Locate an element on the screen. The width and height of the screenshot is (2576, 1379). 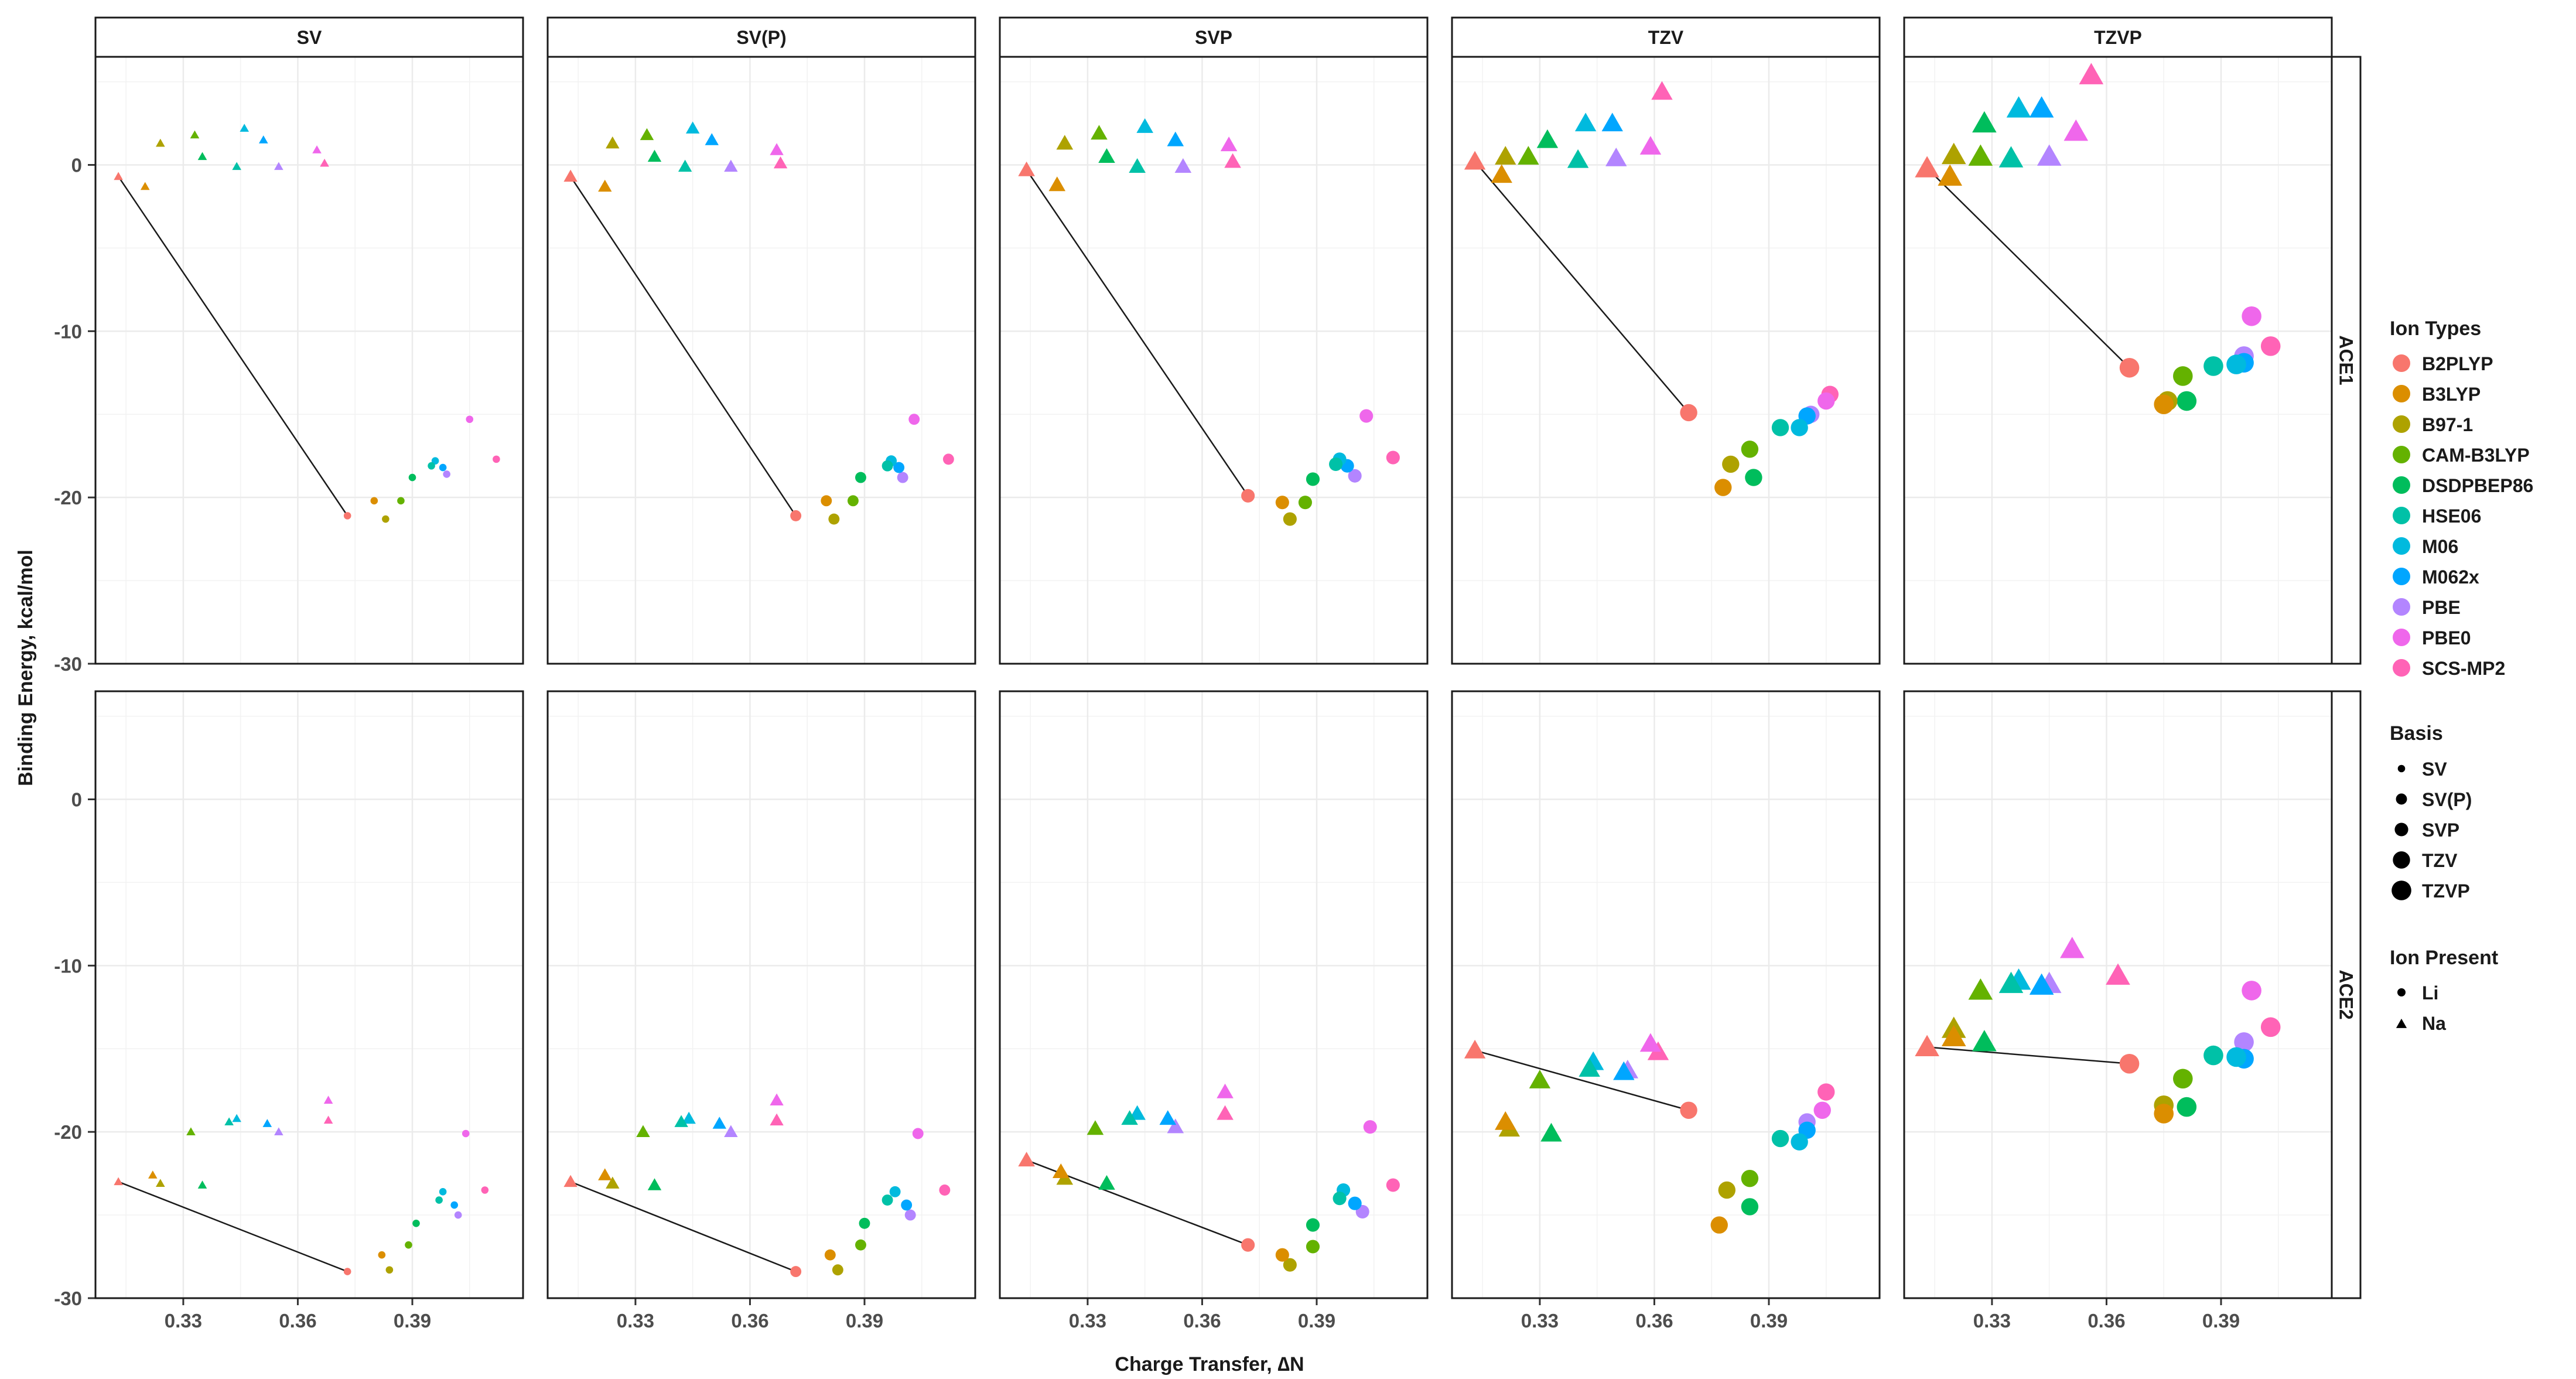
y-tick-label: -20 is located at coordinates (68, 1132).